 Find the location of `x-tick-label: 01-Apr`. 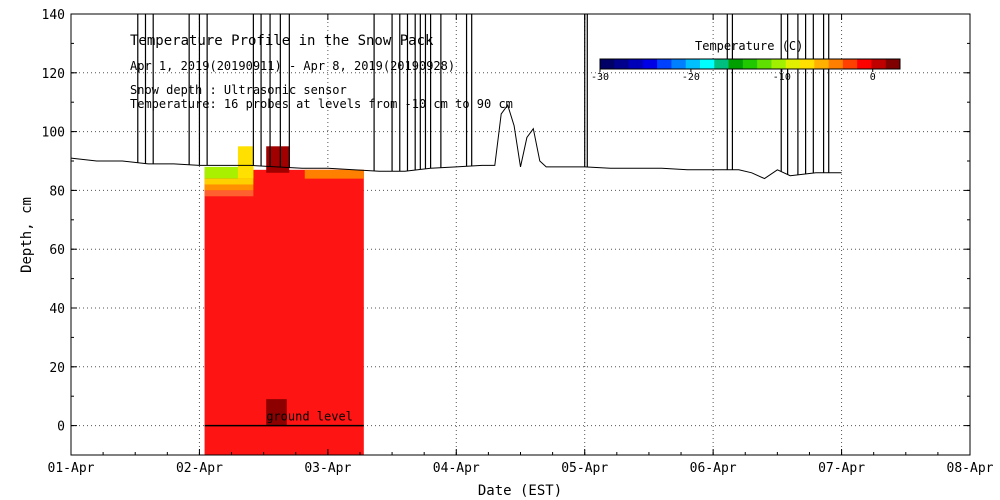

x-tick-label: 01-Apr is located at coordinates (71, 468).